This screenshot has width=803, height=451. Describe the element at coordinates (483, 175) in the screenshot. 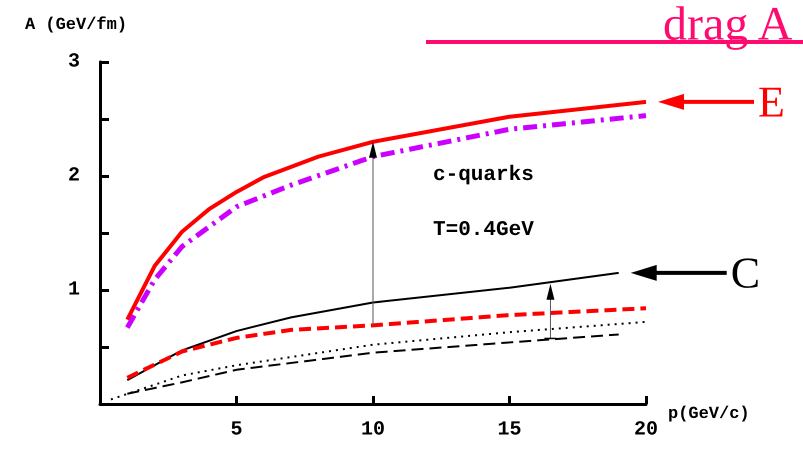

I see `annotation: c-quarks` at that location.